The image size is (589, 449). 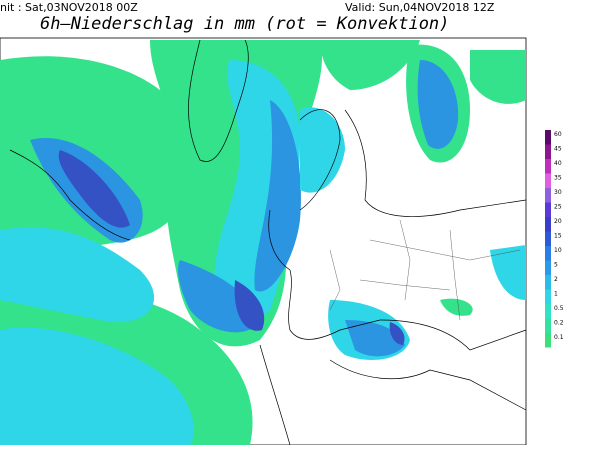 What do you see at coordinates (558, 250) in the screenshot?
I see `legend-label: 10` at bounding box center [558, 250].